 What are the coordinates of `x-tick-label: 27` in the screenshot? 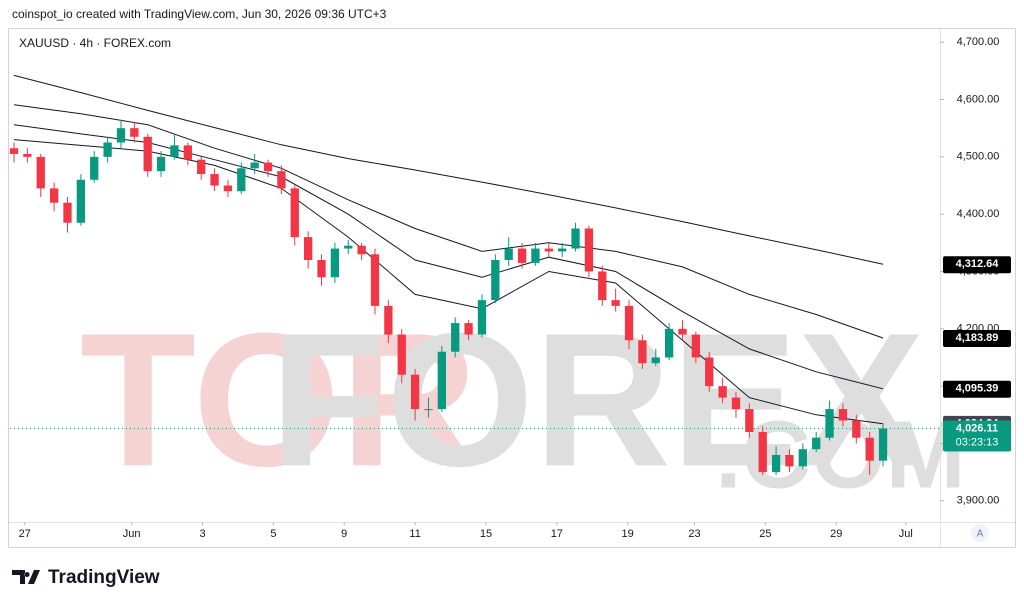 It's located at (25, 534).